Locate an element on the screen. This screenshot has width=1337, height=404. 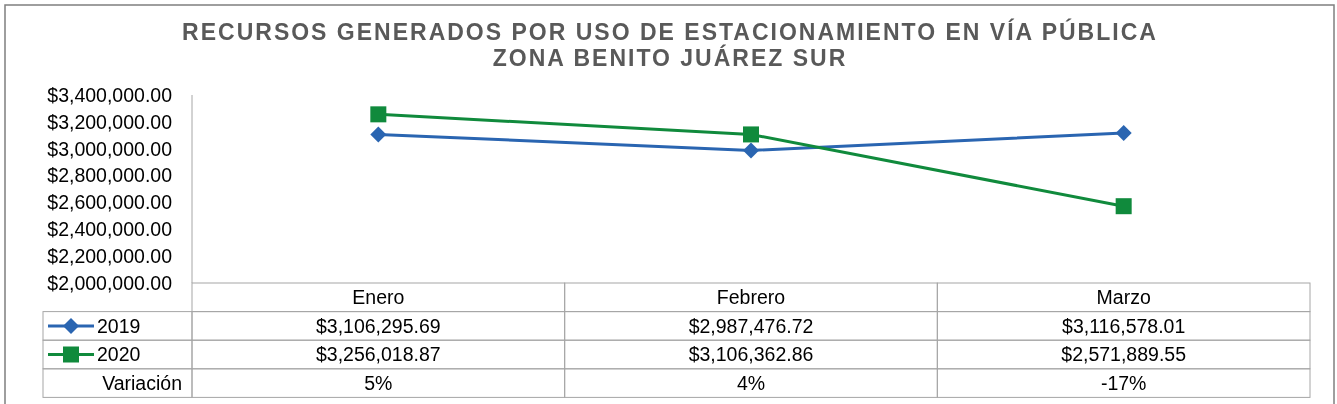
chart-title: RECURSOS GENERADOS POR USO DE ESTACIONAMIENTO EN VÍA PÚBLICA ZONA BENITO JUÁREZ SUR is located at coordinates (670, 44).